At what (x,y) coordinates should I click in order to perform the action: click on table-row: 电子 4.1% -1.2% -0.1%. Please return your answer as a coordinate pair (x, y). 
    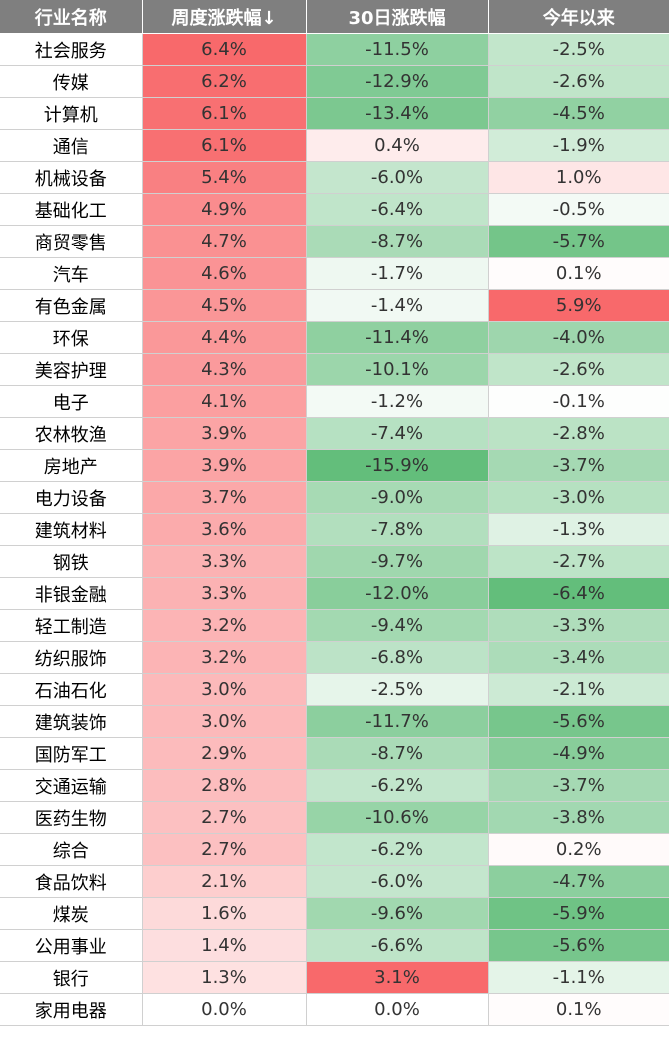
    Looking at the image, I should click on (334, 401).